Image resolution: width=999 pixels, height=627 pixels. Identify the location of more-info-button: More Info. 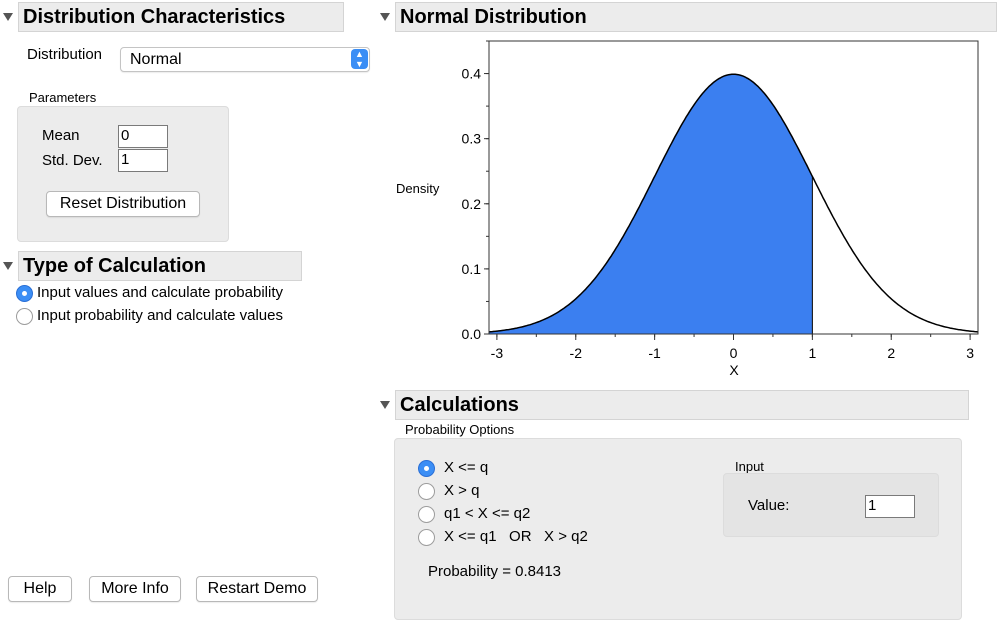
(135, 589).